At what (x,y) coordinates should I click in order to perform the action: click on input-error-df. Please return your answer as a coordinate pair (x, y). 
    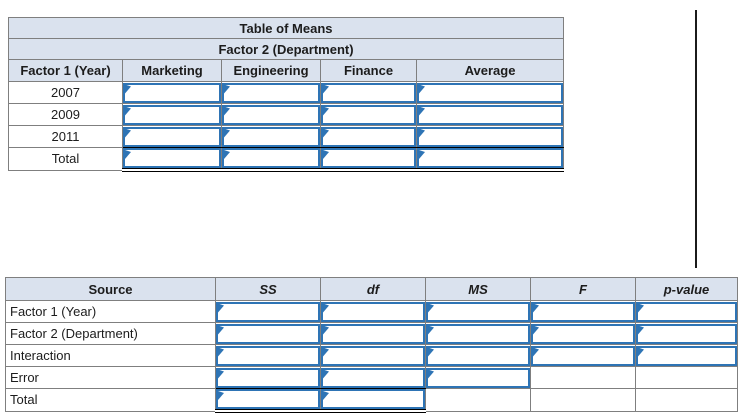
    Looking at the image, I should click on (373, 377).